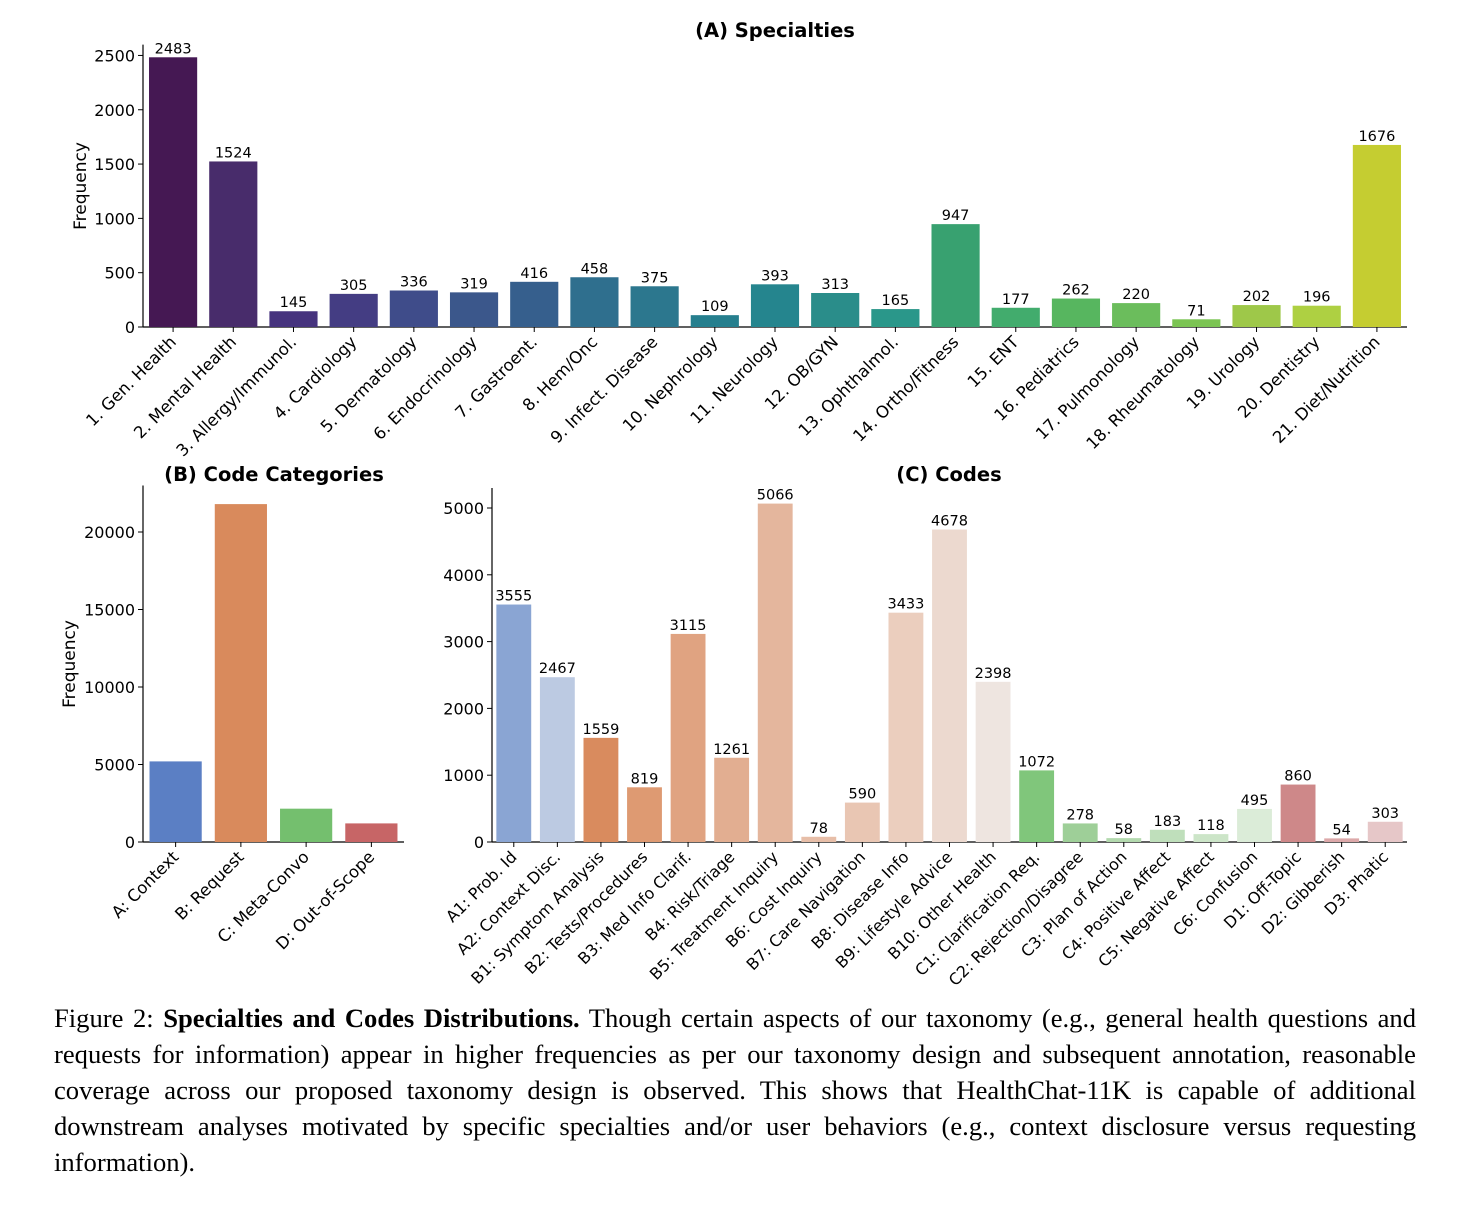  I want to click on chart-a-data-label: 336, so click(414, 283).